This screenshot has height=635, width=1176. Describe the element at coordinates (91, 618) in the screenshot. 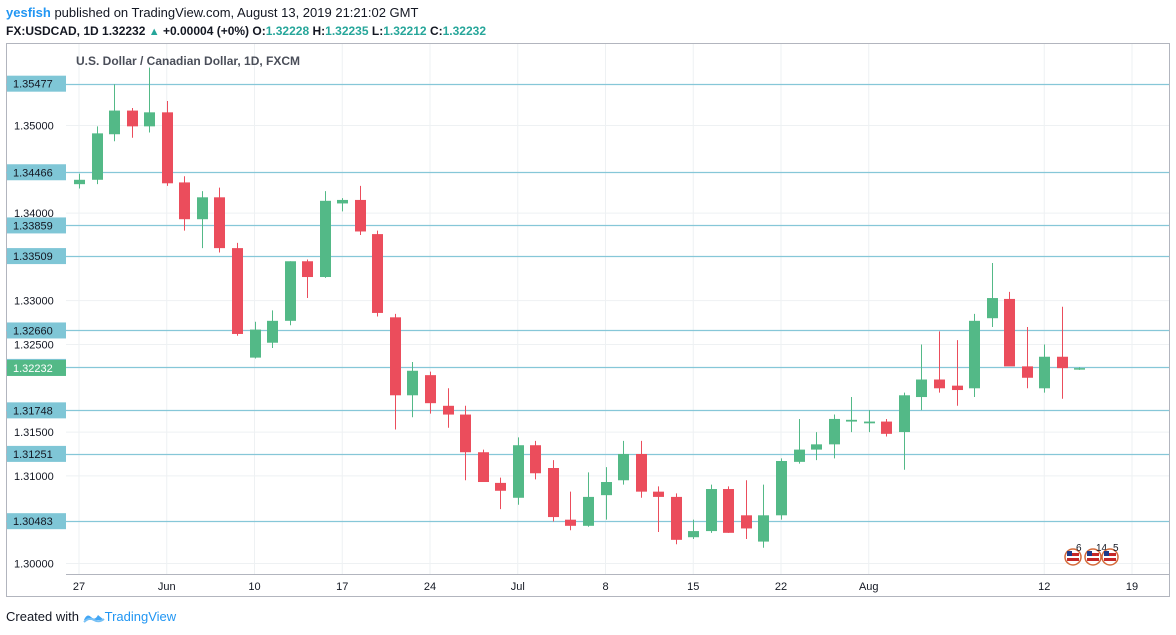

I see `footer: Created with TradingView` at that location.